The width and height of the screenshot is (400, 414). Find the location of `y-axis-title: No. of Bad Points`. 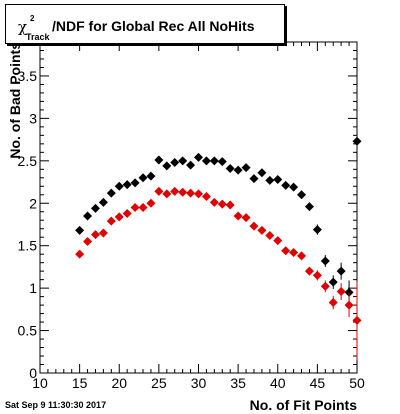

y-axis-title: No. of Bad Points is located at coordinates (15, 100).